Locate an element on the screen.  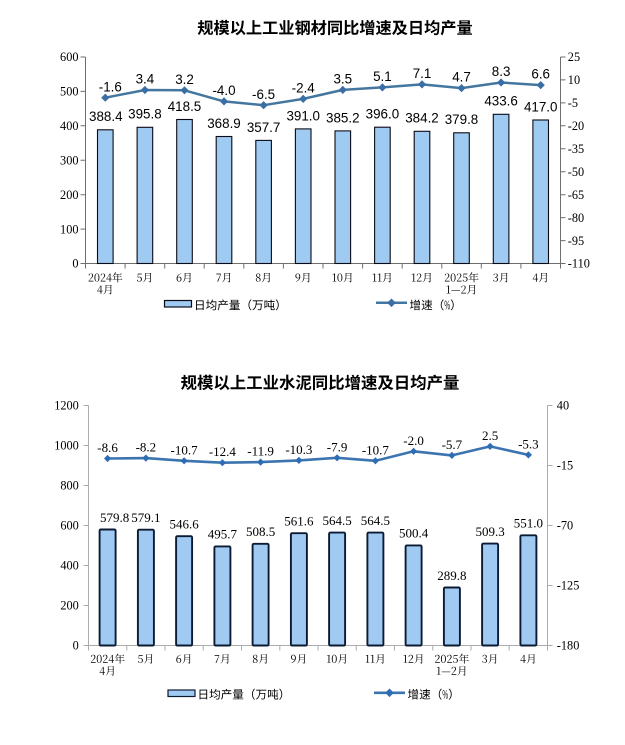
svg-text: 379.8 is located at coordinates (462, 119).